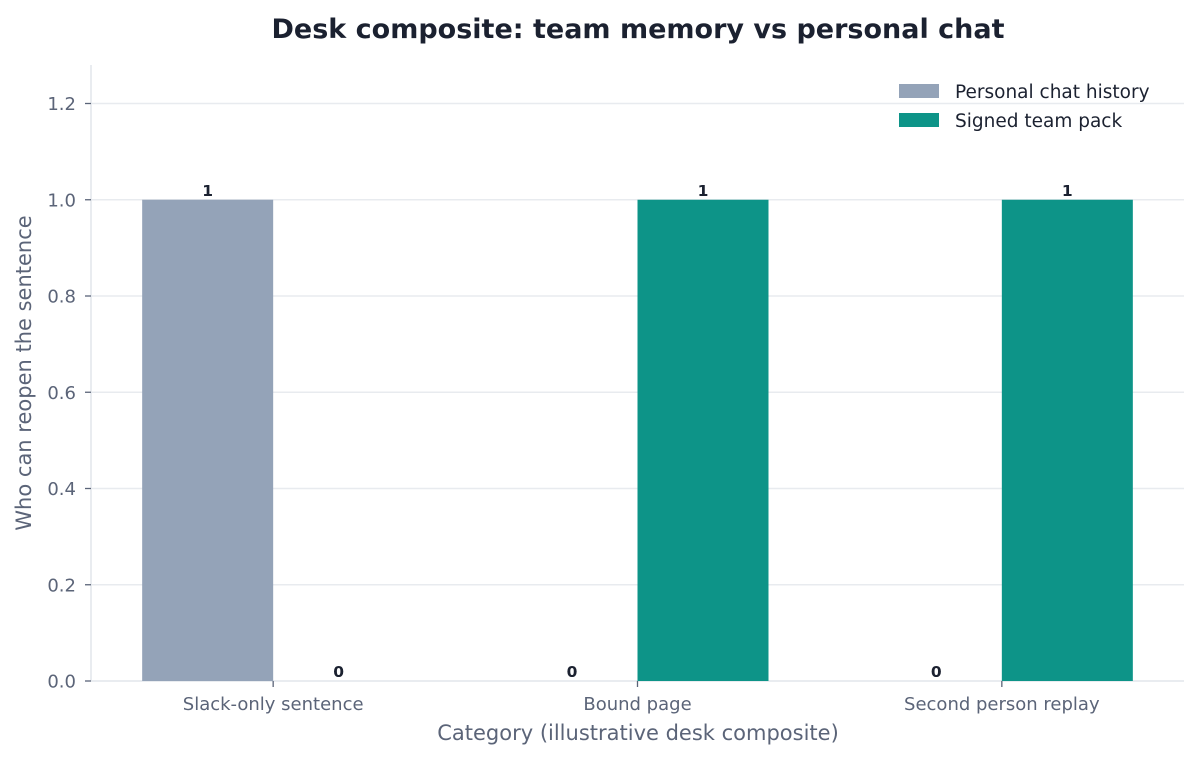 The width and height of the screenshot is (1199, 760). Describe the element at coordinates (1024, 107) in the screenshot. I see `legend: Personal chat history Signed team pack` at that location.